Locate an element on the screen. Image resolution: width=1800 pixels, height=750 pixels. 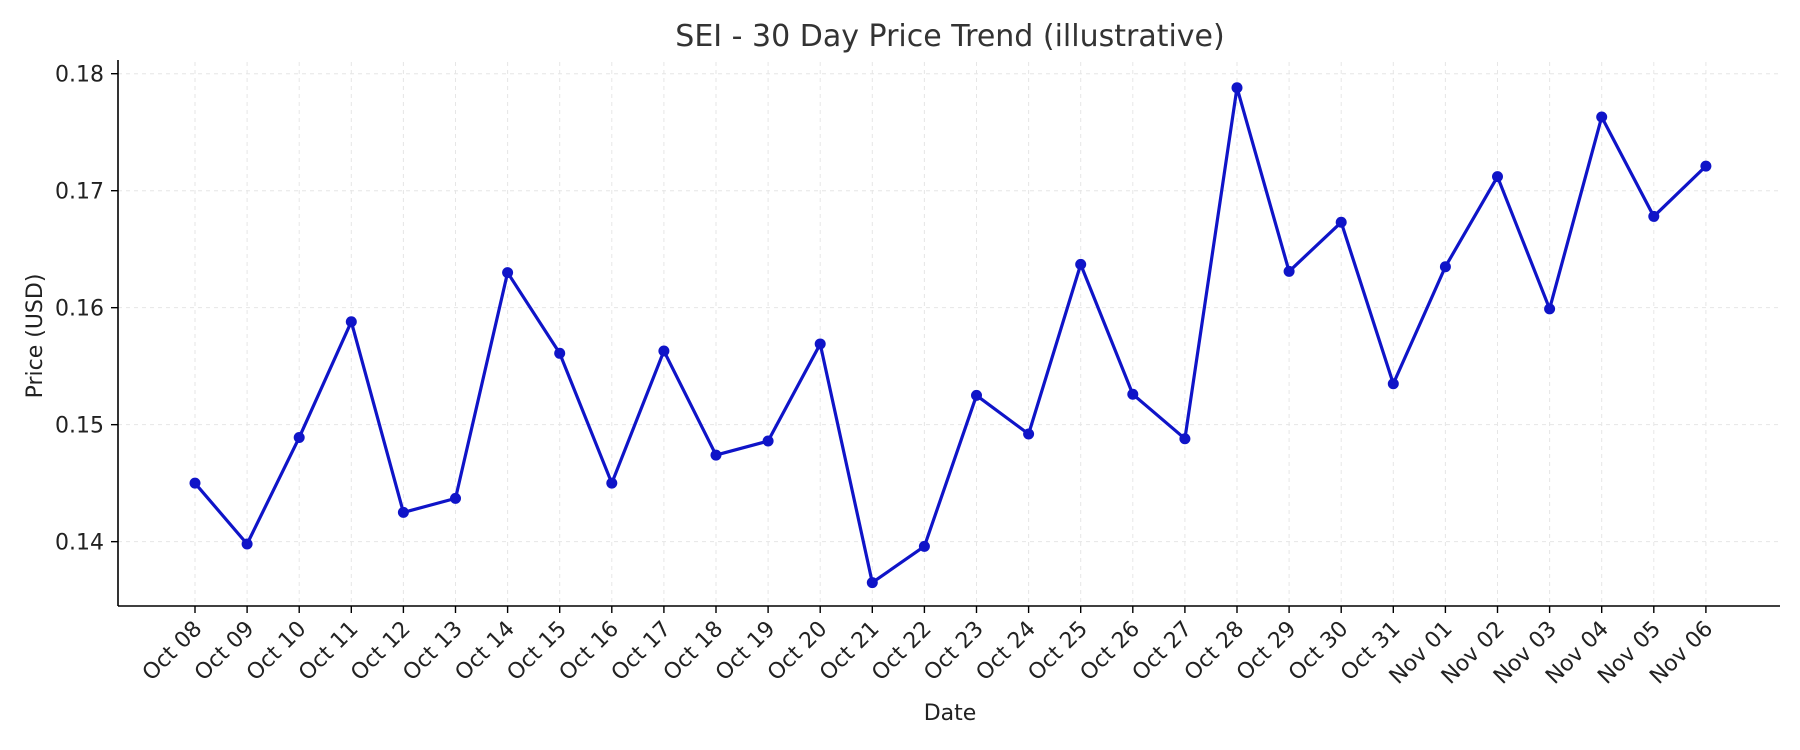
y-tick-label: 0.15 is located at coordinates (79, 426).